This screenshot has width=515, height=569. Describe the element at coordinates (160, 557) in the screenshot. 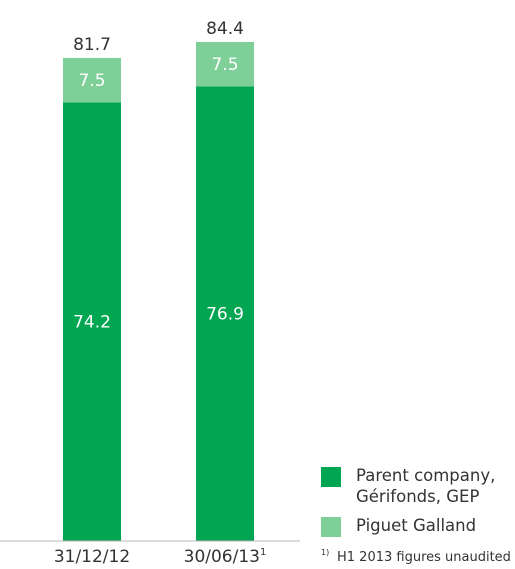

I see `x-tick-labels: 31/12/12 30/06/131` at that location.